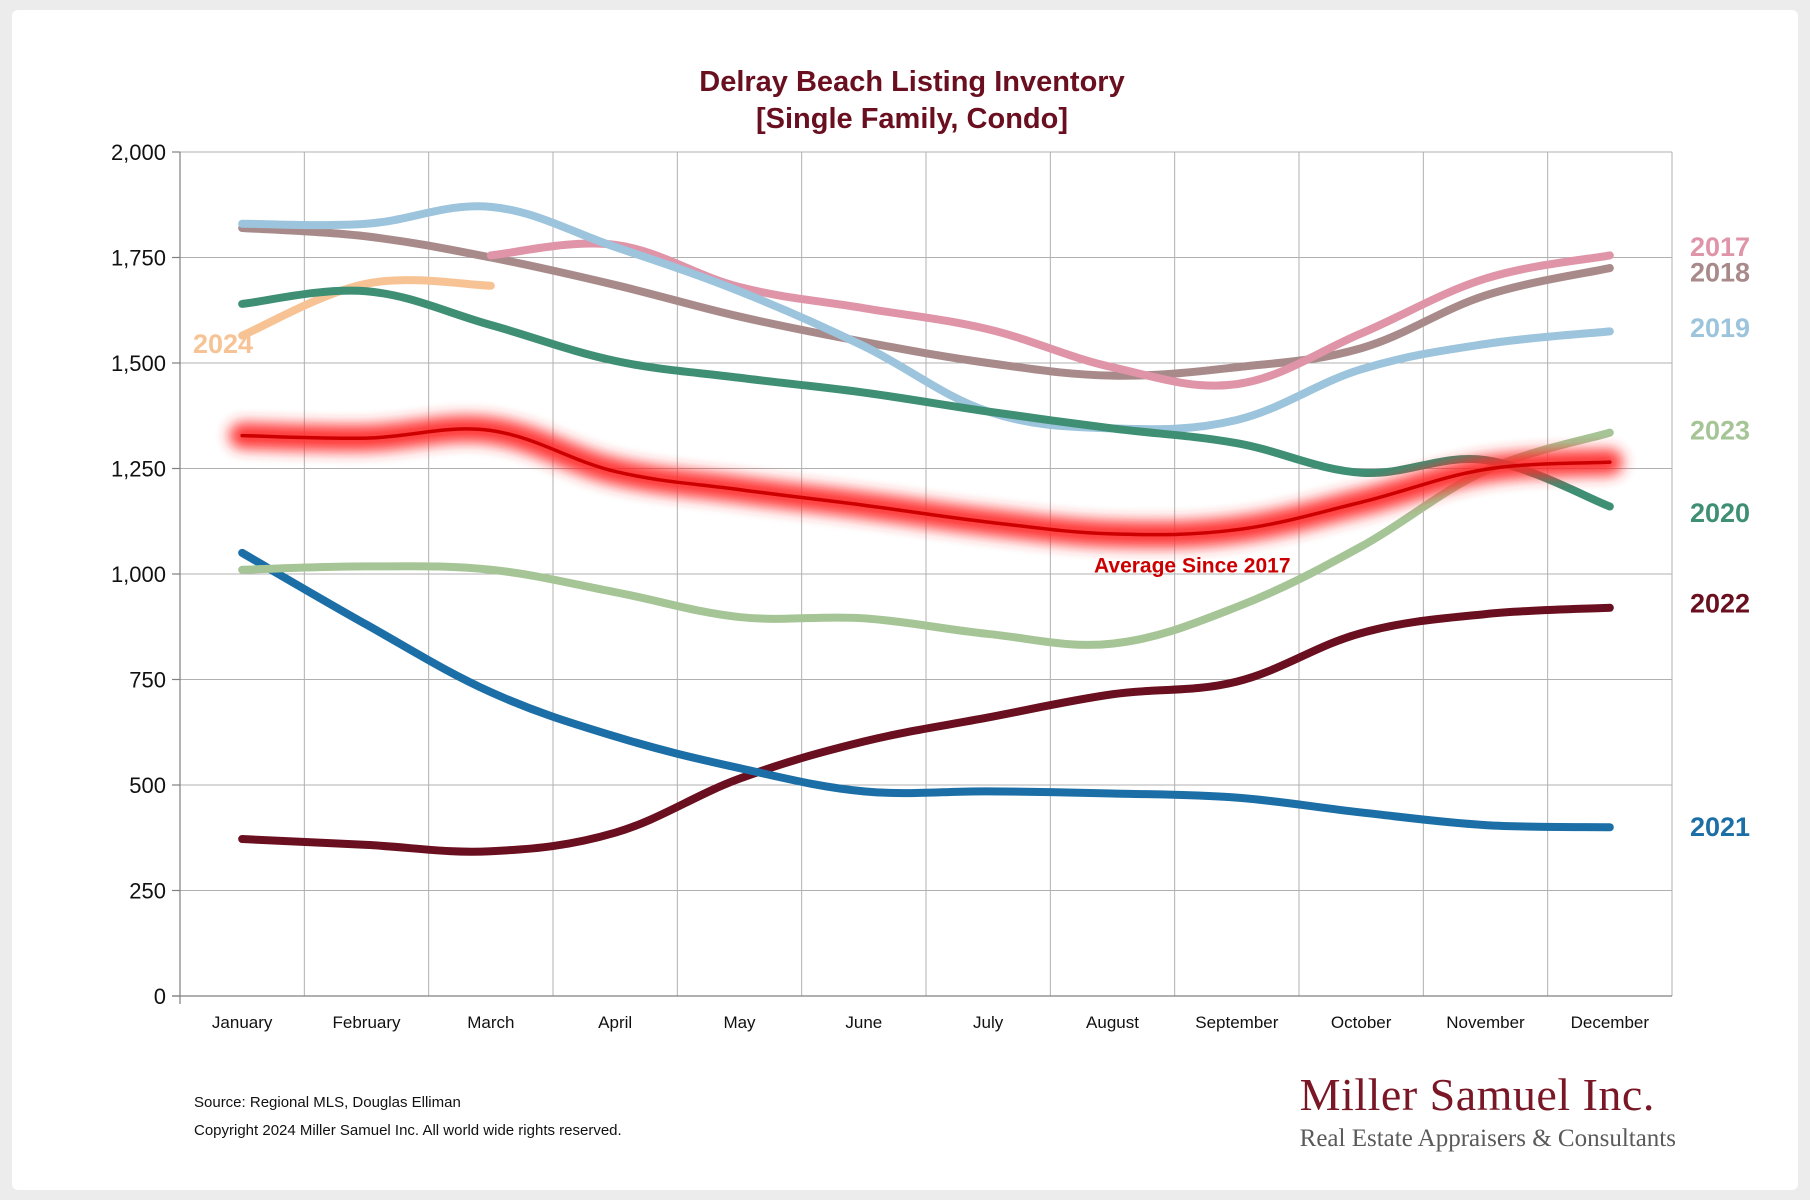 This screenshot has width=1810, height=1200. I want to click on x-tick-label: March, so click(490, 1022).